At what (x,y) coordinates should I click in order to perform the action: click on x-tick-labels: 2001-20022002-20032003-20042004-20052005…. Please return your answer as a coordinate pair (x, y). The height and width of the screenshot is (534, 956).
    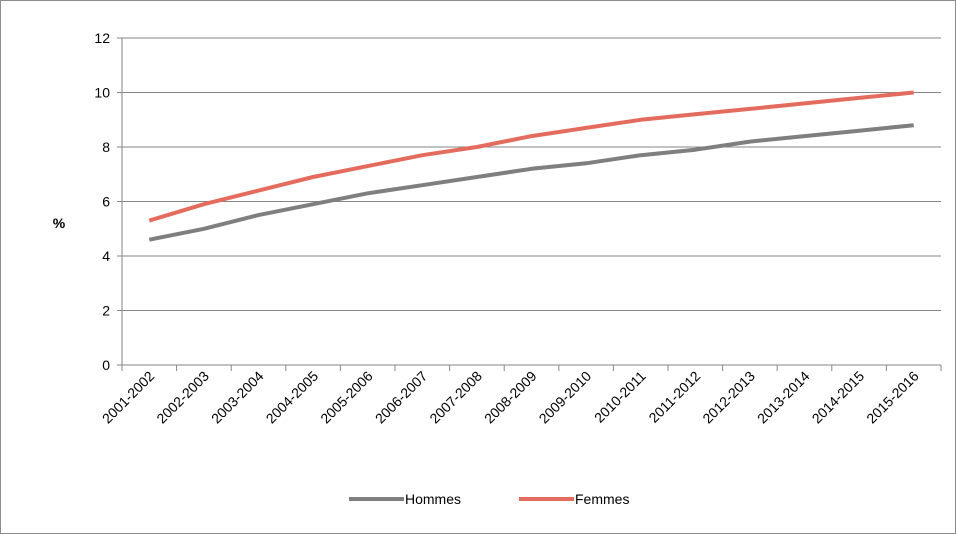
    Looking at the image, I should click on (510, 397).